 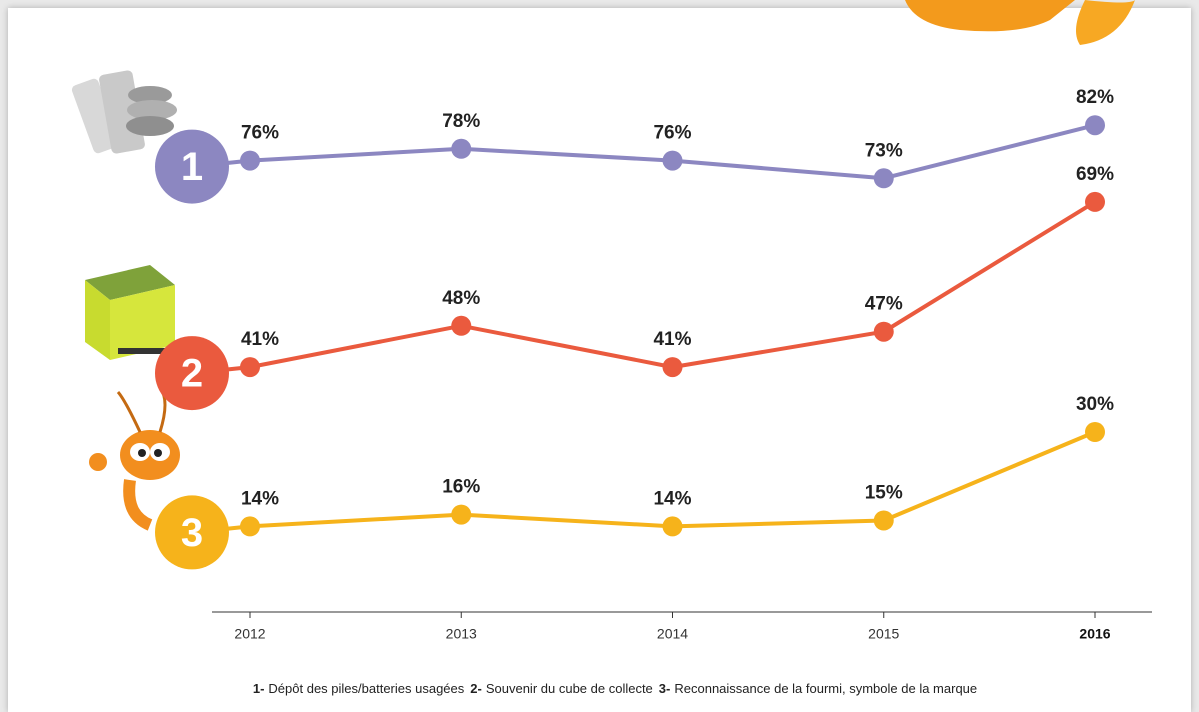 I want to click on value-label: 16%, so click(x=461, y=487).